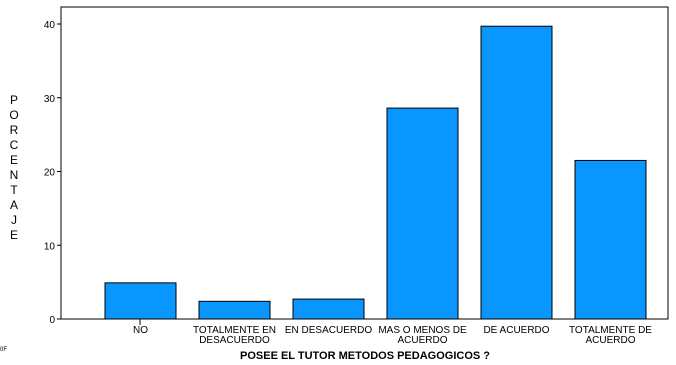  What do you see at coordinates (14, 190) in the screenshot?
I see `y-label-letter-6: T` at bounding box center [14, 190].